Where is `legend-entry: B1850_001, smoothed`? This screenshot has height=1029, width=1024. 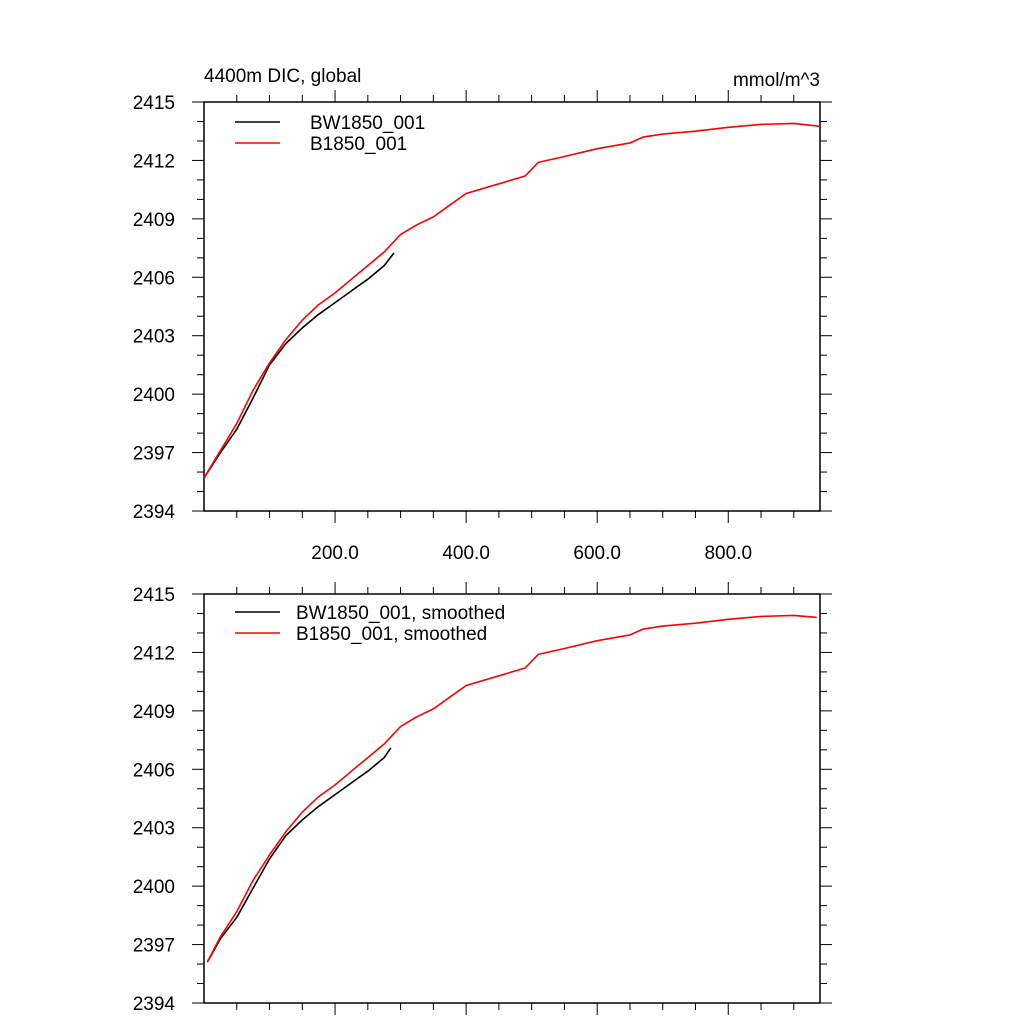 legend-entry: B1850_001, smoothed is located at coordinates (361, 634).